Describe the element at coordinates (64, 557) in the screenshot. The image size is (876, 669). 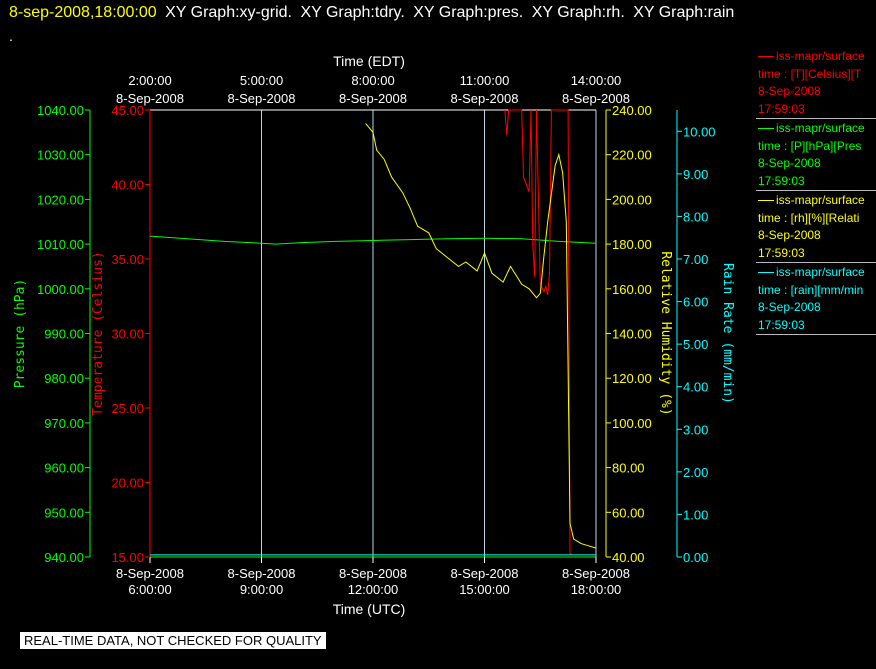
I see `pressure-tick-label: 940.00` at that location.